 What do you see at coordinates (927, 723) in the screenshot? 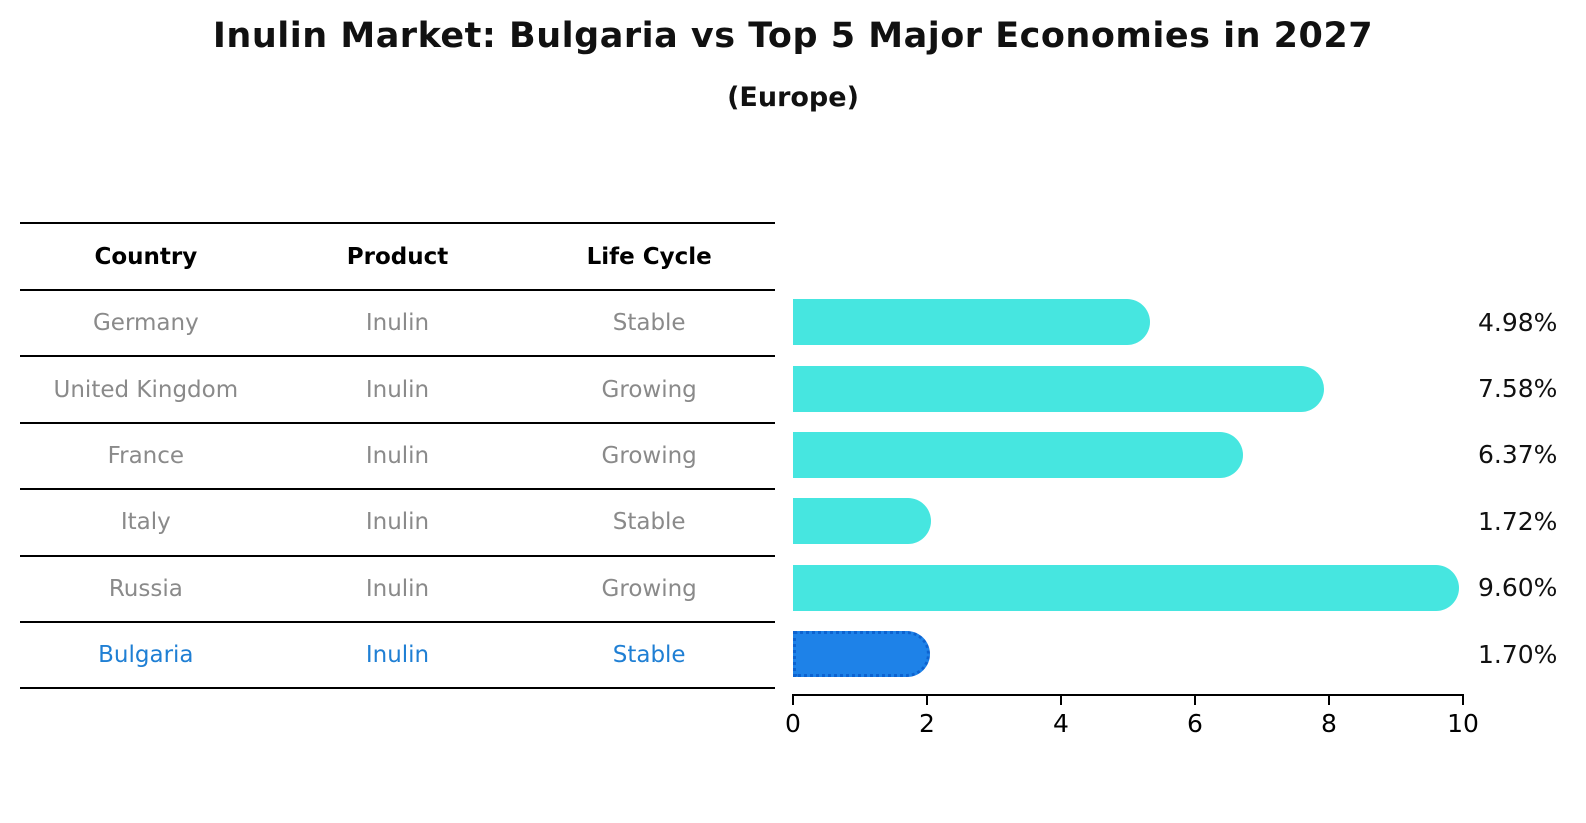
I see `x-axis-tick-label: 2` at bounding box center [927, 723].